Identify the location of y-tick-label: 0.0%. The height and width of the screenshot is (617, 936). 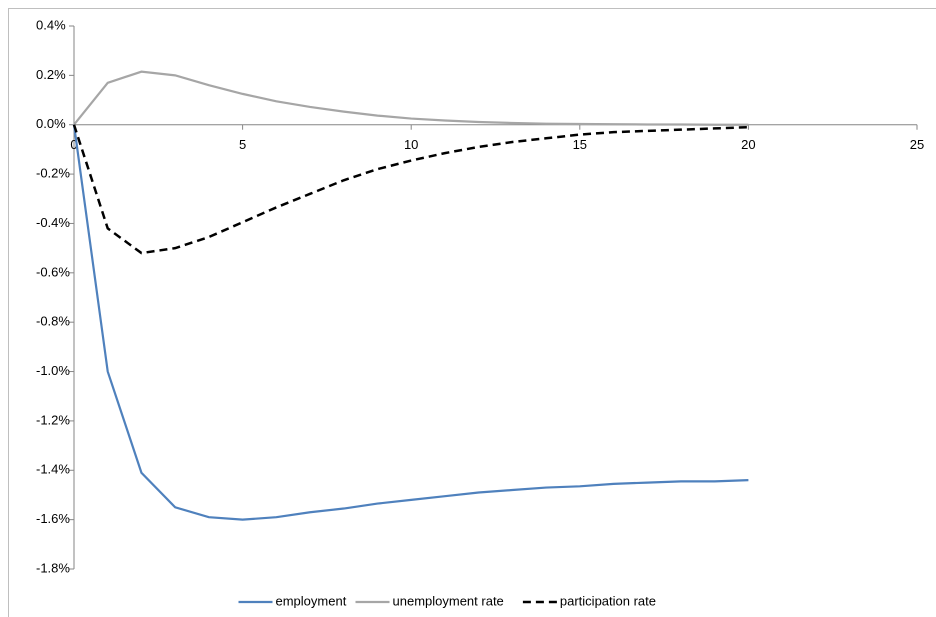
(51, 123).